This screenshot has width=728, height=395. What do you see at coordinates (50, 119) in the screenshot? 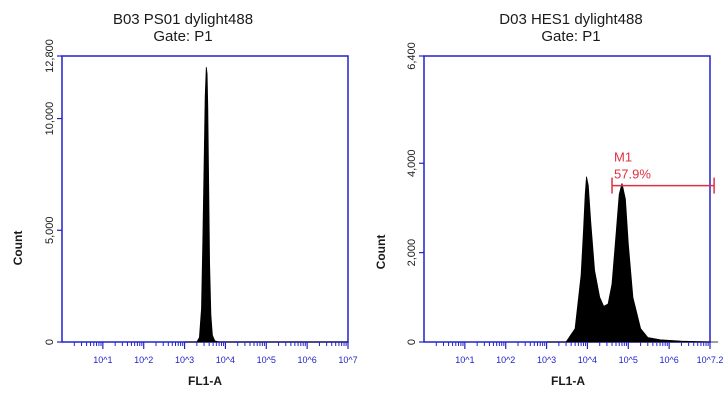
I see `panel-1-y-tick-label: 10,000` at bounding box center [50, 119].